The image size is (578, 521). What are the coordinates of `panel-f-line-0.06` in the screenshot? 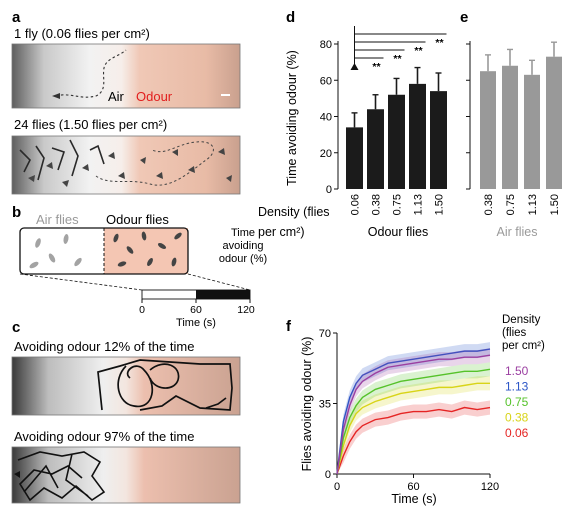 It's located at (413, 440).